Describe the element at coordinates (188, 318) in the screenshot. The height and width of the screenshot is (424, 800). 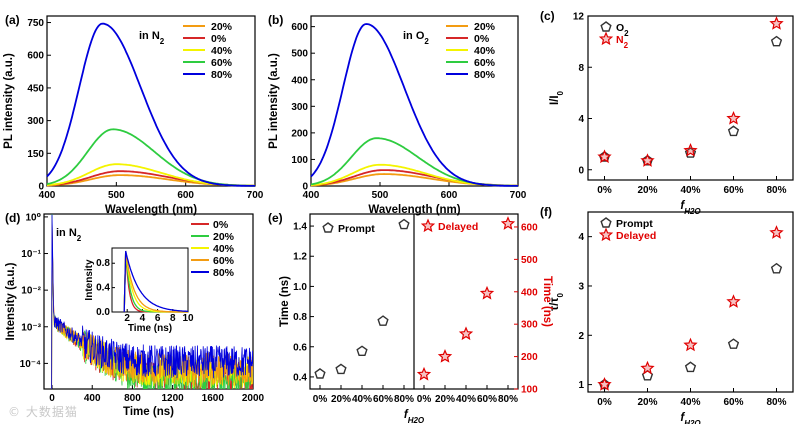
I see `inset-x-tick-label: 10` at that location.